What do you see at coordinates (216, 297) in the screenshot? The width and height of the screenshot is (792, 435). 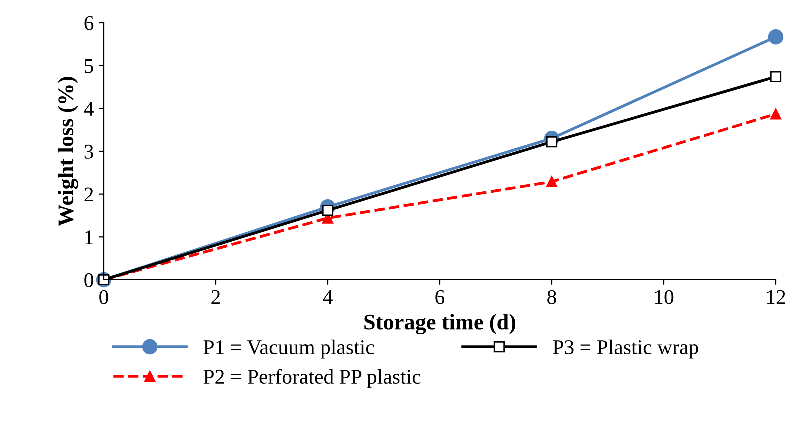 I see `x-tick-label: 2` at bounding box center [216, 297].